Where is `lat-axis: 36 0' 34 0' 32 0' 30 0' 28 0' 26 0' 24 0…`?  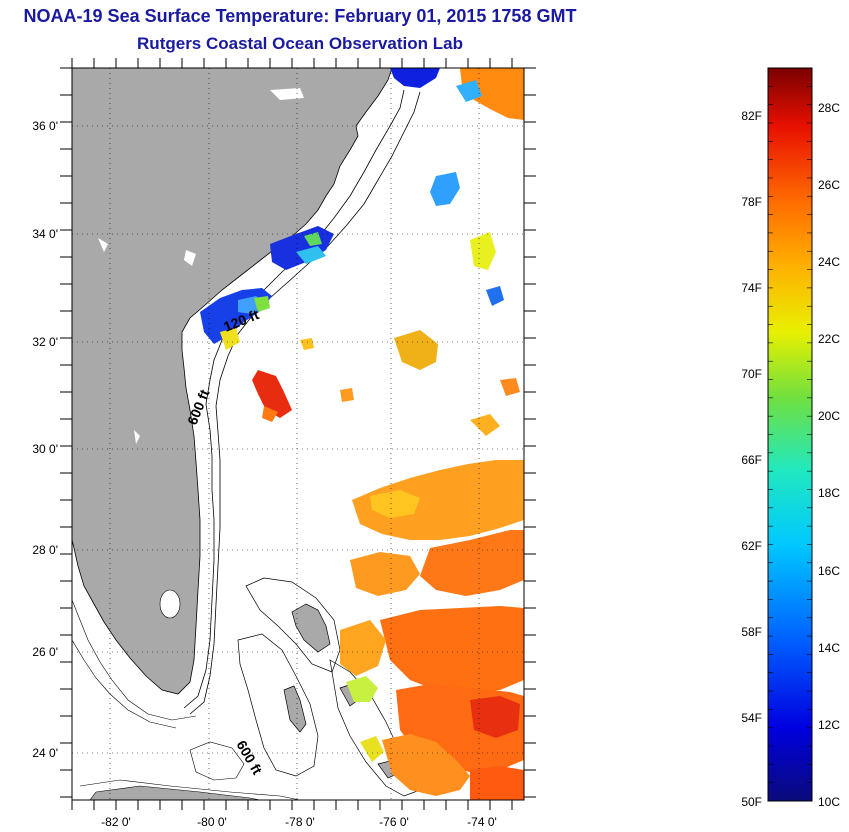
lat-axis: 36 0' 34 0' 32 0' 30 0' 28 0' 26 0' 24 0… is located at coordinates (45, 439).